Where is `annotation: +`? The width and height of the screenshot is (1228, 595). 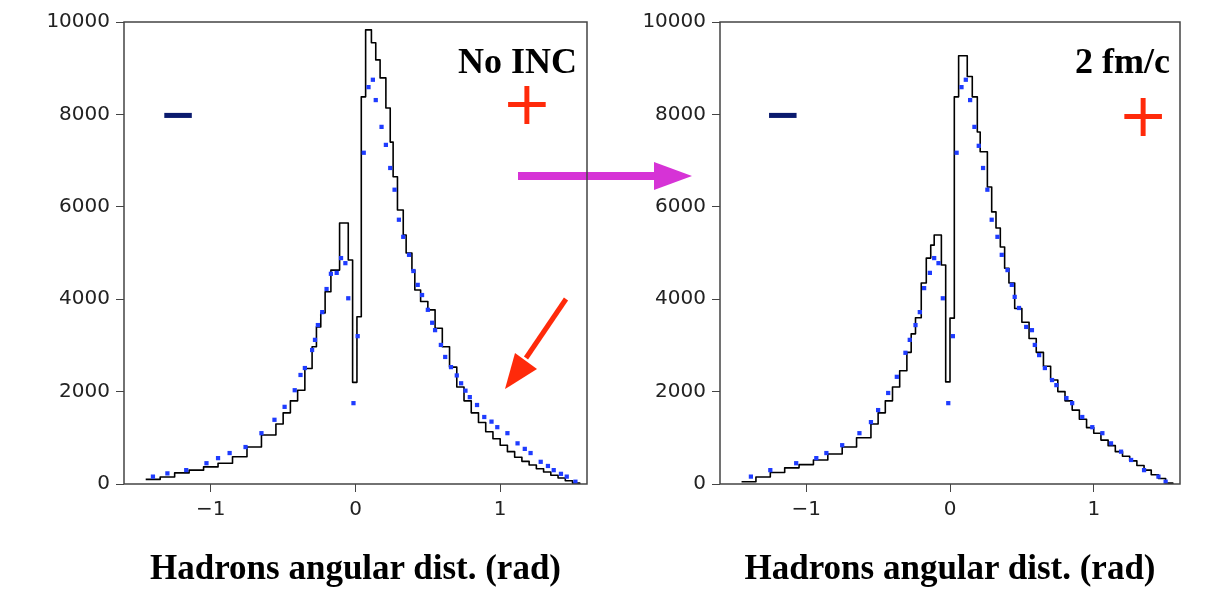
annotation: + is located at coordinates (1143, 114).